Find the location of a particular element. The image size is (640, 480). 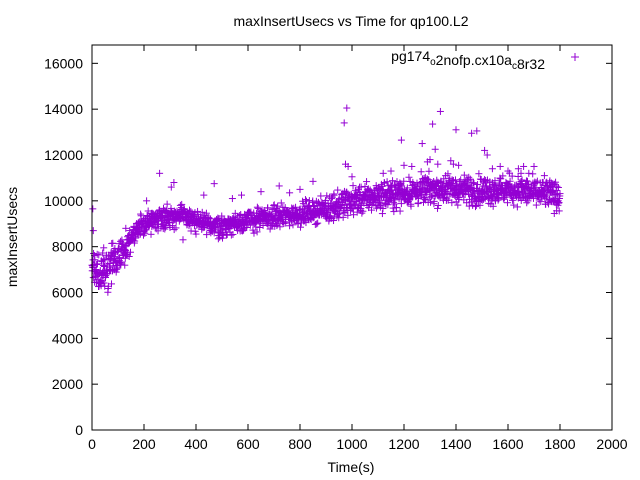

y-tick-label: 6000 is located at coordinates (67, 293).